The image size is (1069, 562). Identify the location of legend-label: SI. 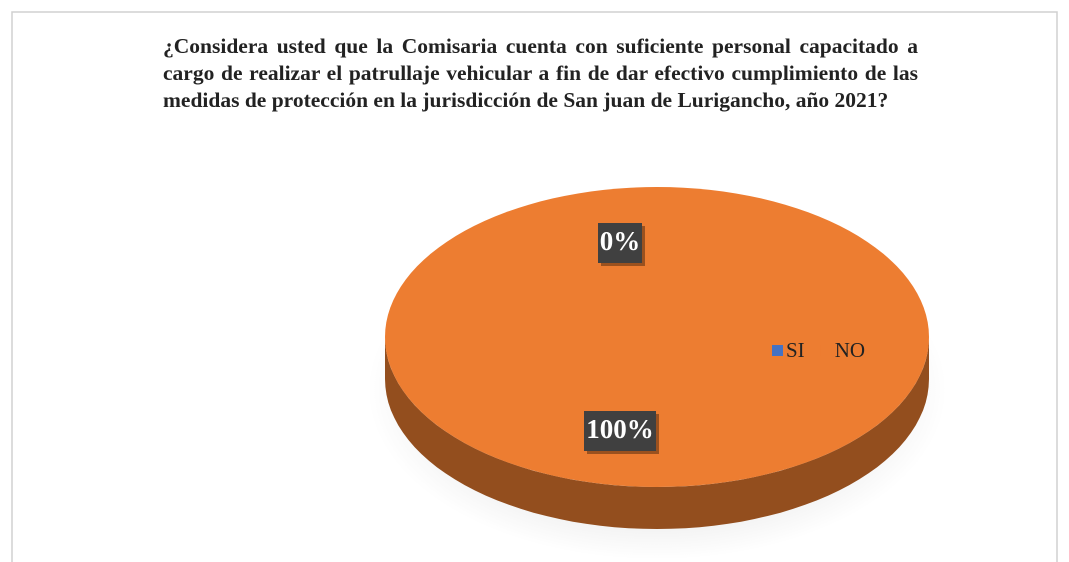
(795, 350).